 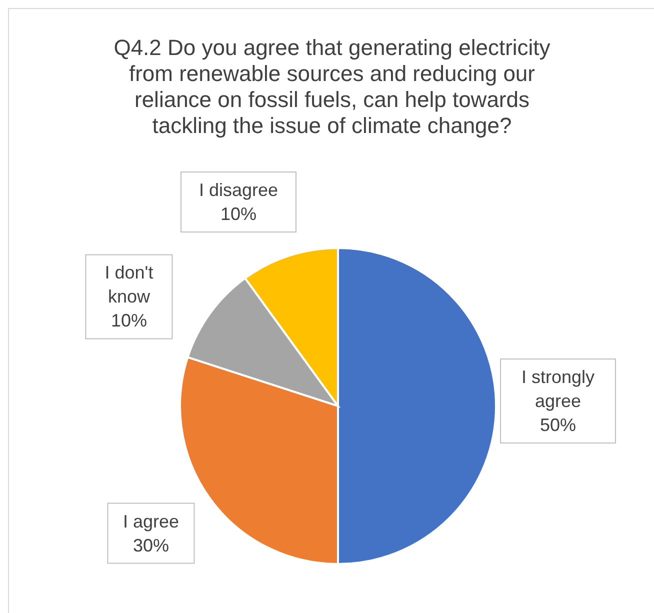 What do you see at coordinates (150, 521) in the screenshot?
I see `slice-label: I agree` at bounding box center [150, 521].